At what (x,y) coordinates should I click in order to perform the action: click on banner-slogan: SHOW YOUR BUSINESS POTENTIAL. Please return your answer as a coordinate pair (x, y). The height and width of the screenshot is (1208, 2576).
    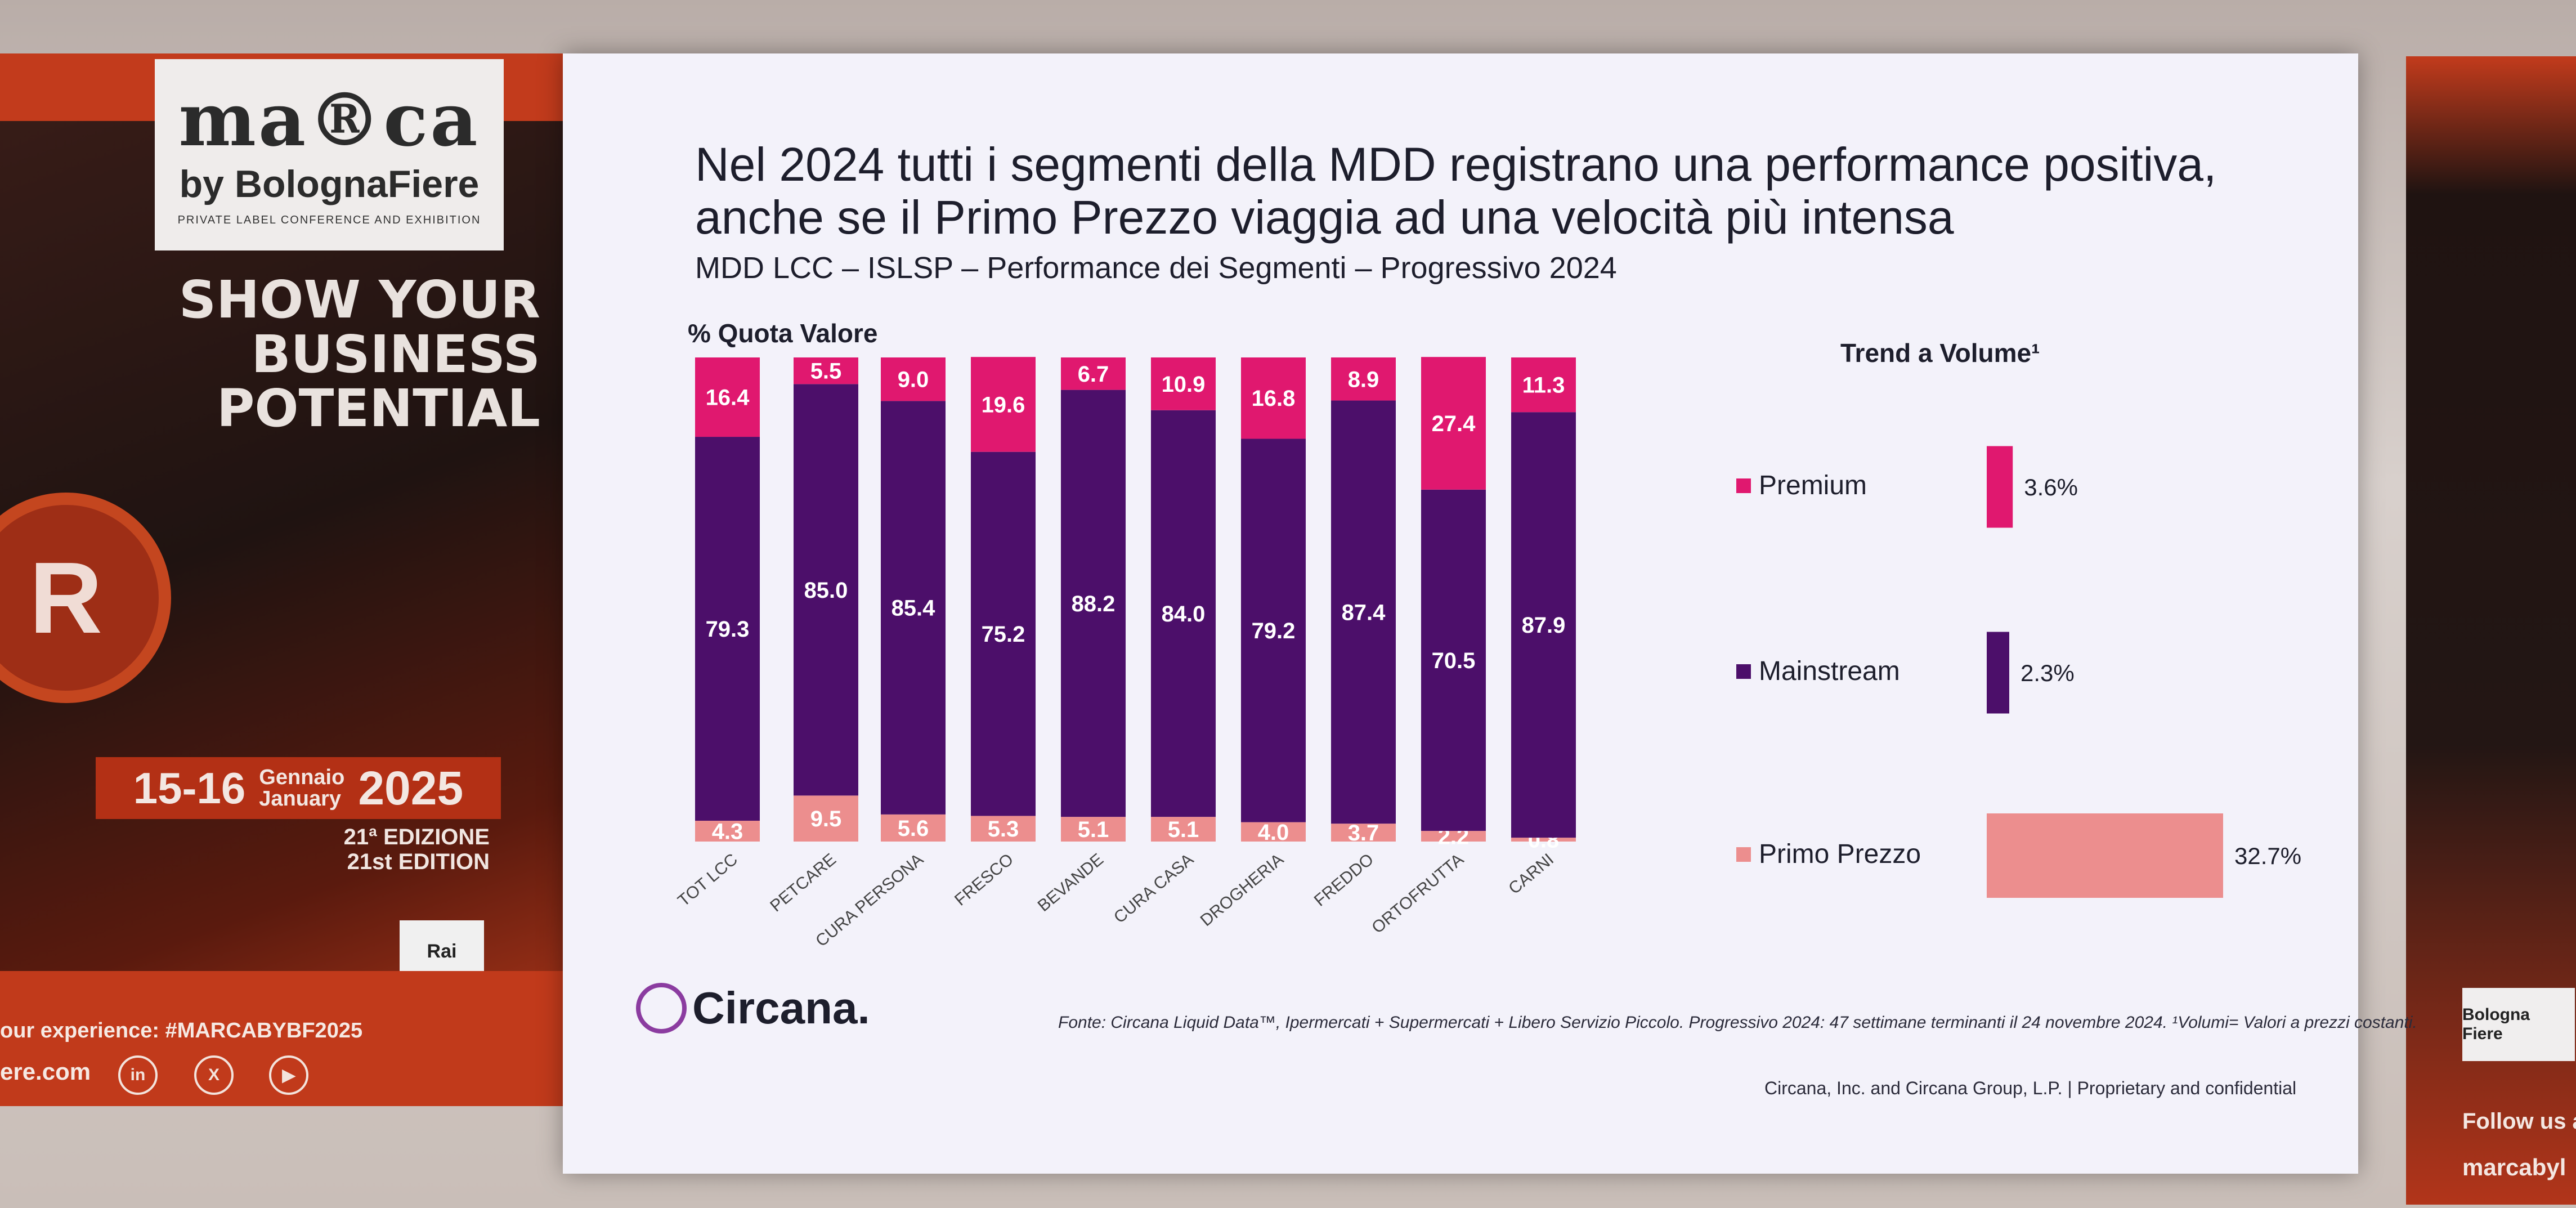
    Looking at the image, I should click on (320, 354).